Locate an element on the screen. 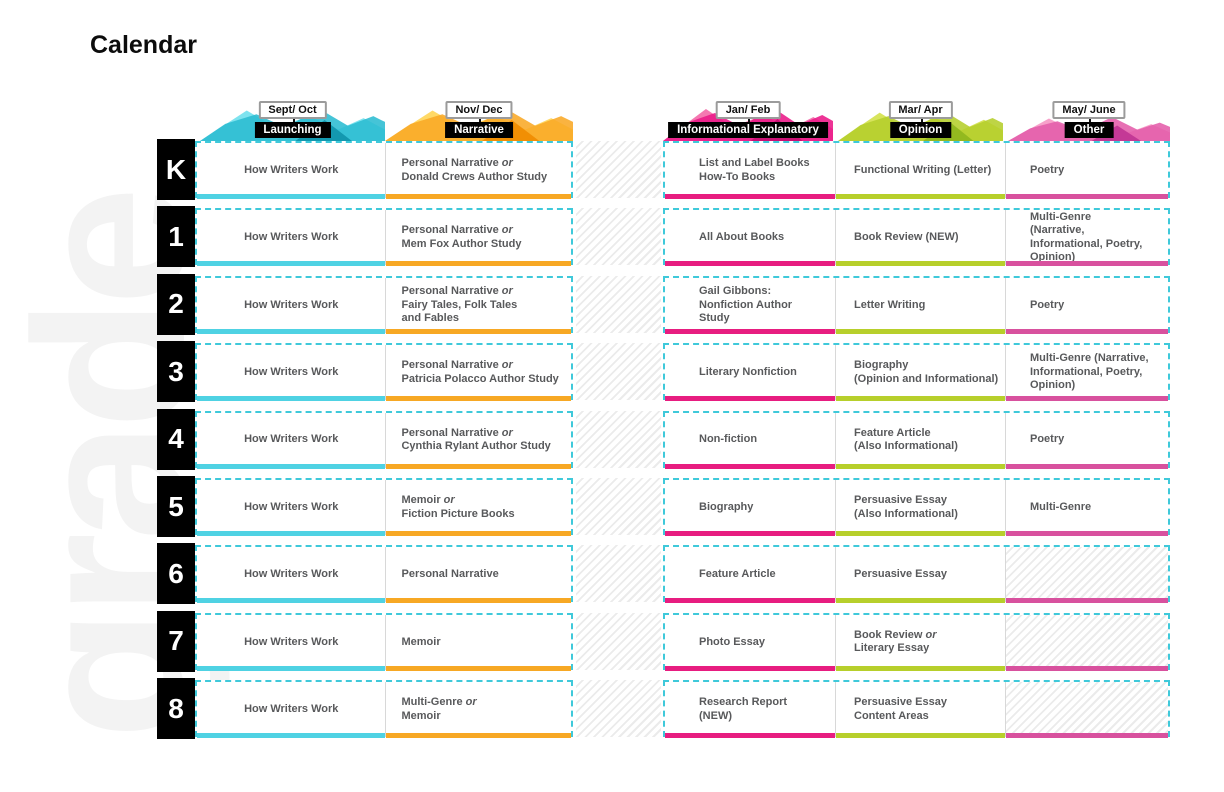  column-header-2: Nov/ Dec Narrative is located at coordinates (479, 119).